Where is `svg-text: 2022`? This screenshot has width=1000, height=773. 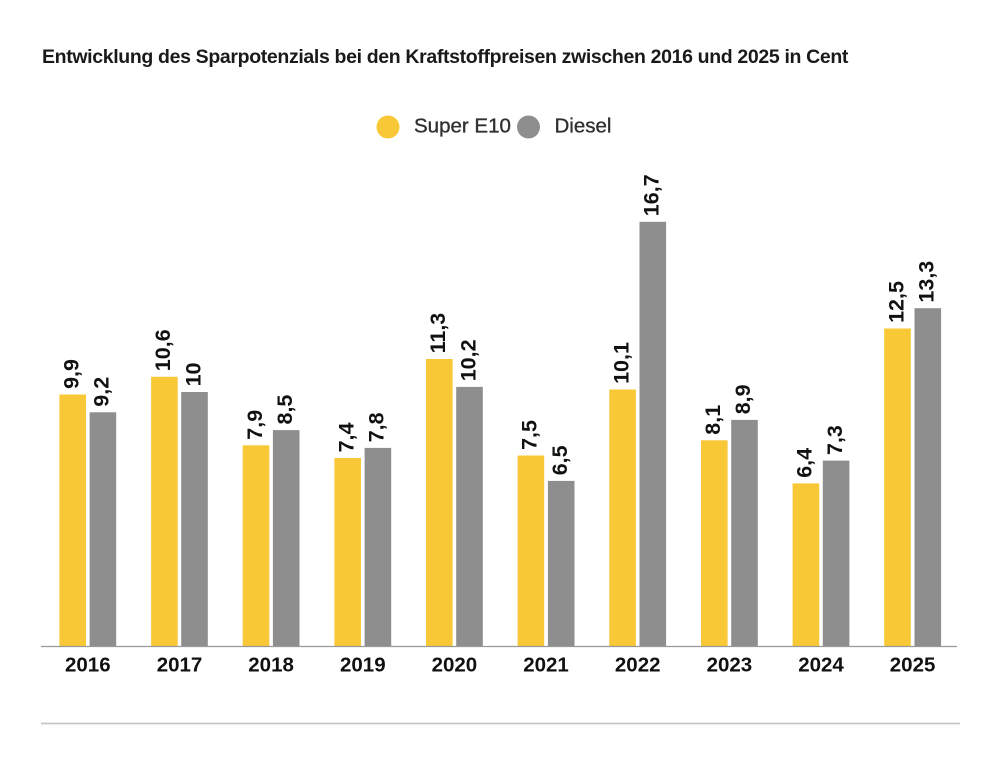 svg-text: 2022 is located at coordinates (638, 665).